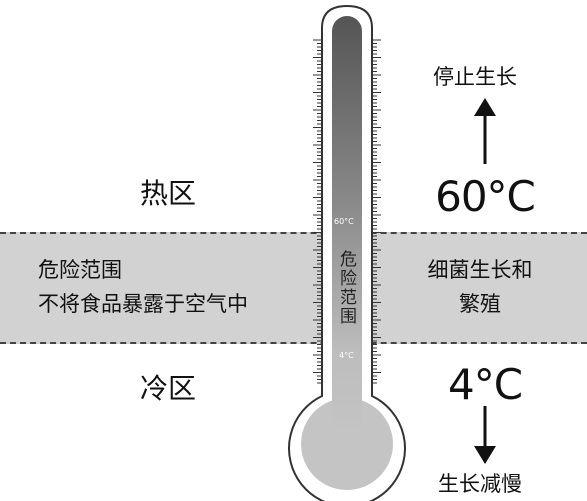 The height and width of the screenshot is (501, 587). What do you see at coordinates (346, 288) in the screenshot?
I see `vertical-danger-label: 危险范围` at bounding box center [346, 288].